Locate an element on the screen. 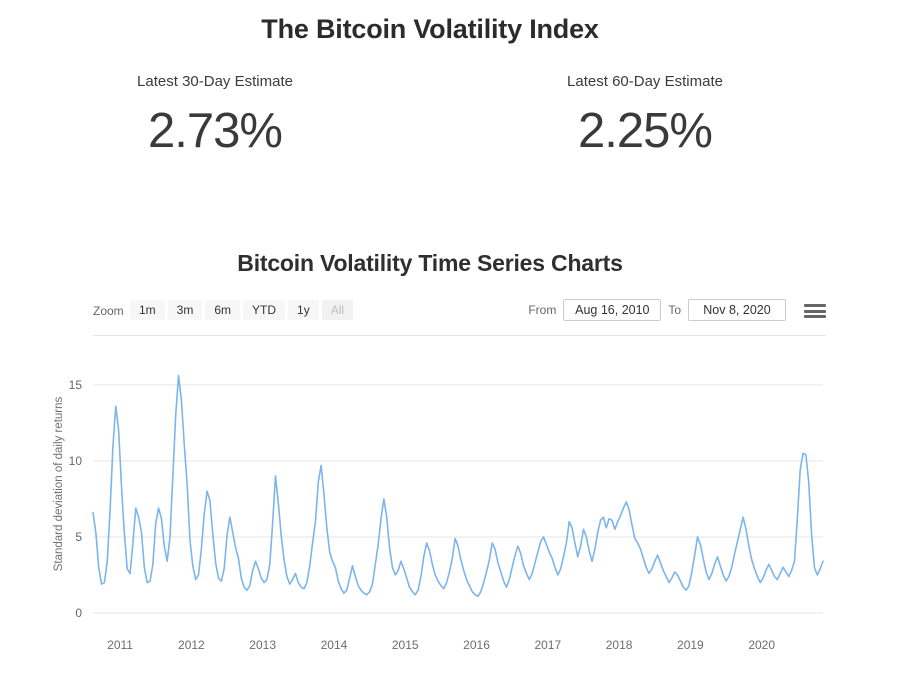  x-tick-label: 2016 is located at coordinates (476, 645).